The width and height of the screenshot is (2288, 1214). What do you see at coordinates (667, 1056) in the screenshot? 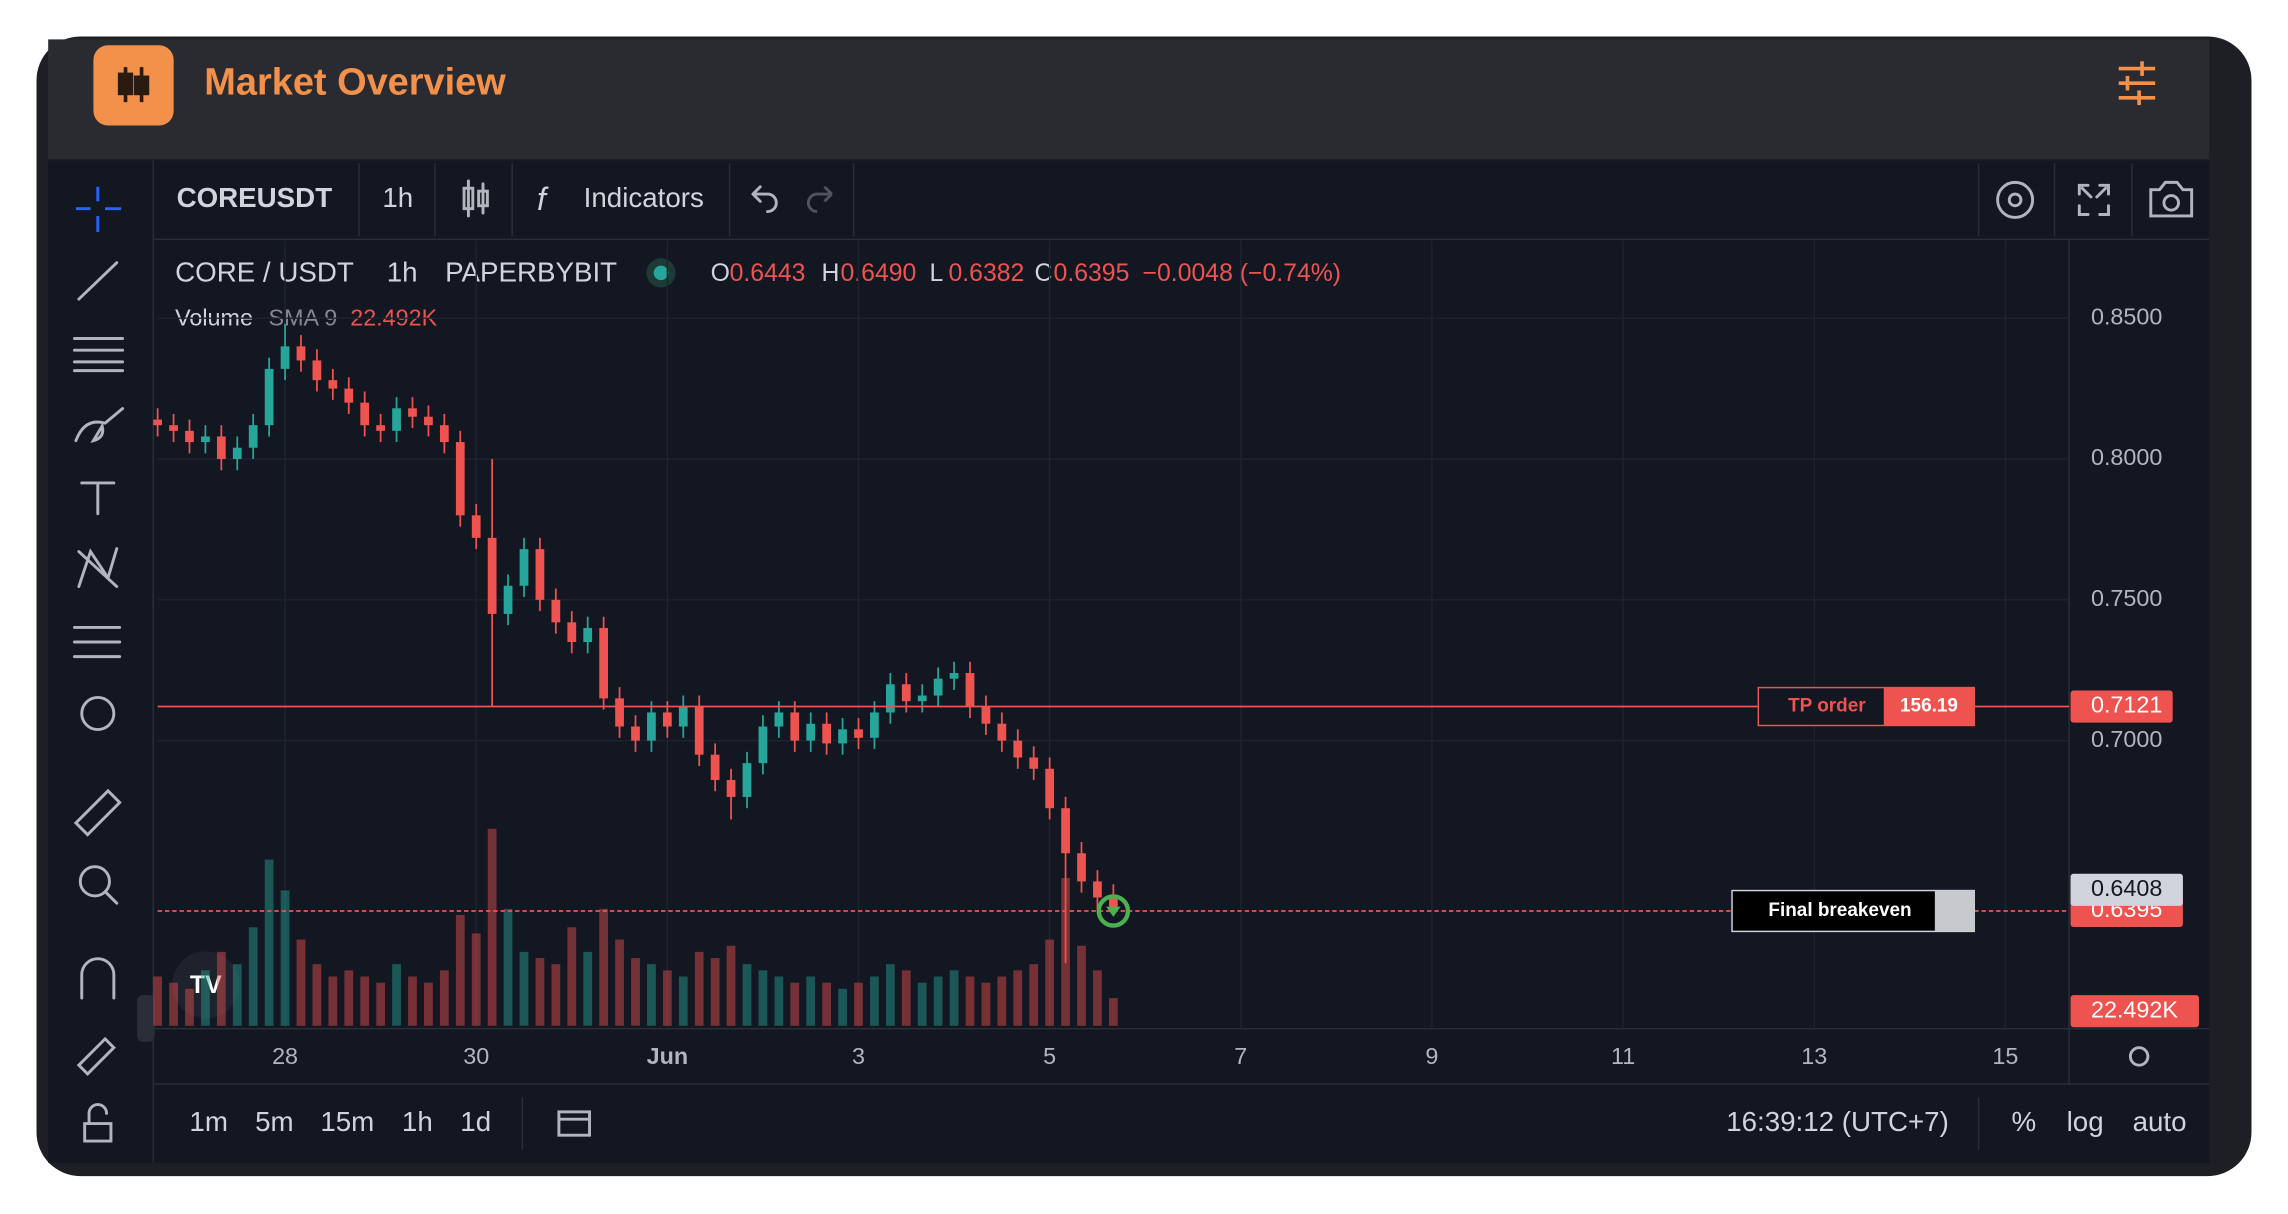
I see `x-tick-label: Jun` at bounding box center [667, 1056].